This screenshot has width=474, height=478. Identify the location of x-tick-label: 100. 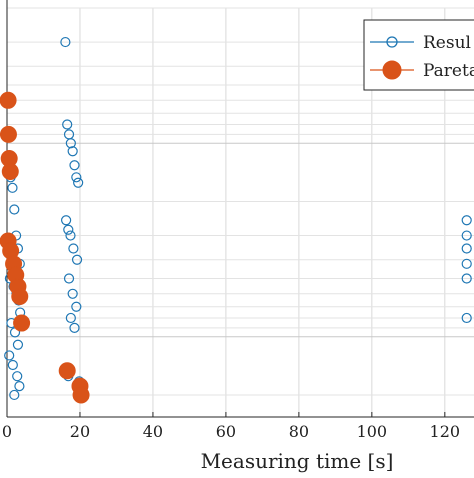
(372, 431).